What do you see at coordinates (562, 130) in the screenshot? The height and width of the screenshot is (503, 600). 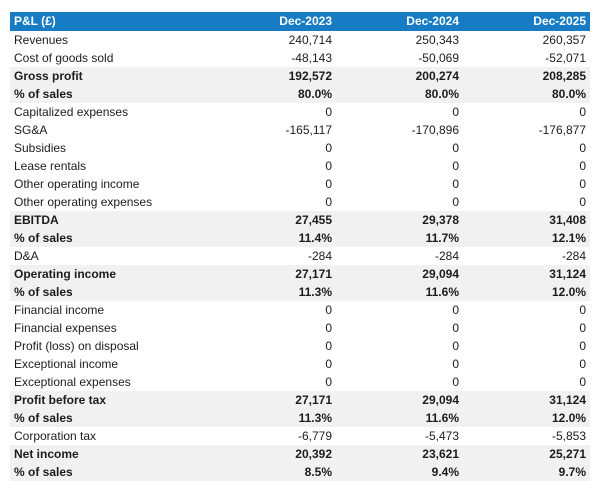 I see `row-value: -176,877` at bounding box center [562, 130].